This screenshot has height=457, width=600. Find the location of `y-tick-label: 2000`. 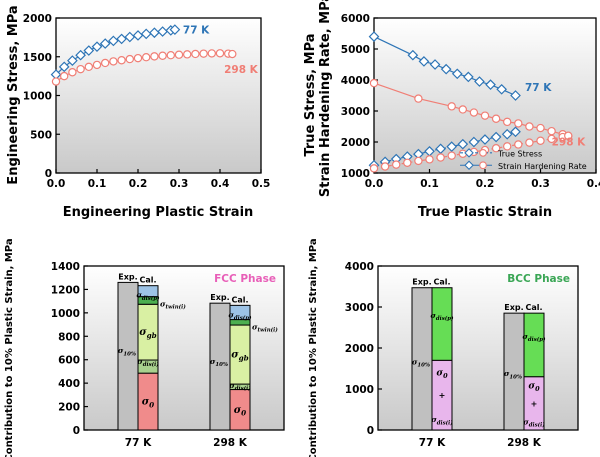

y-tick-label: 2000 is located at coordinates (359, 349).